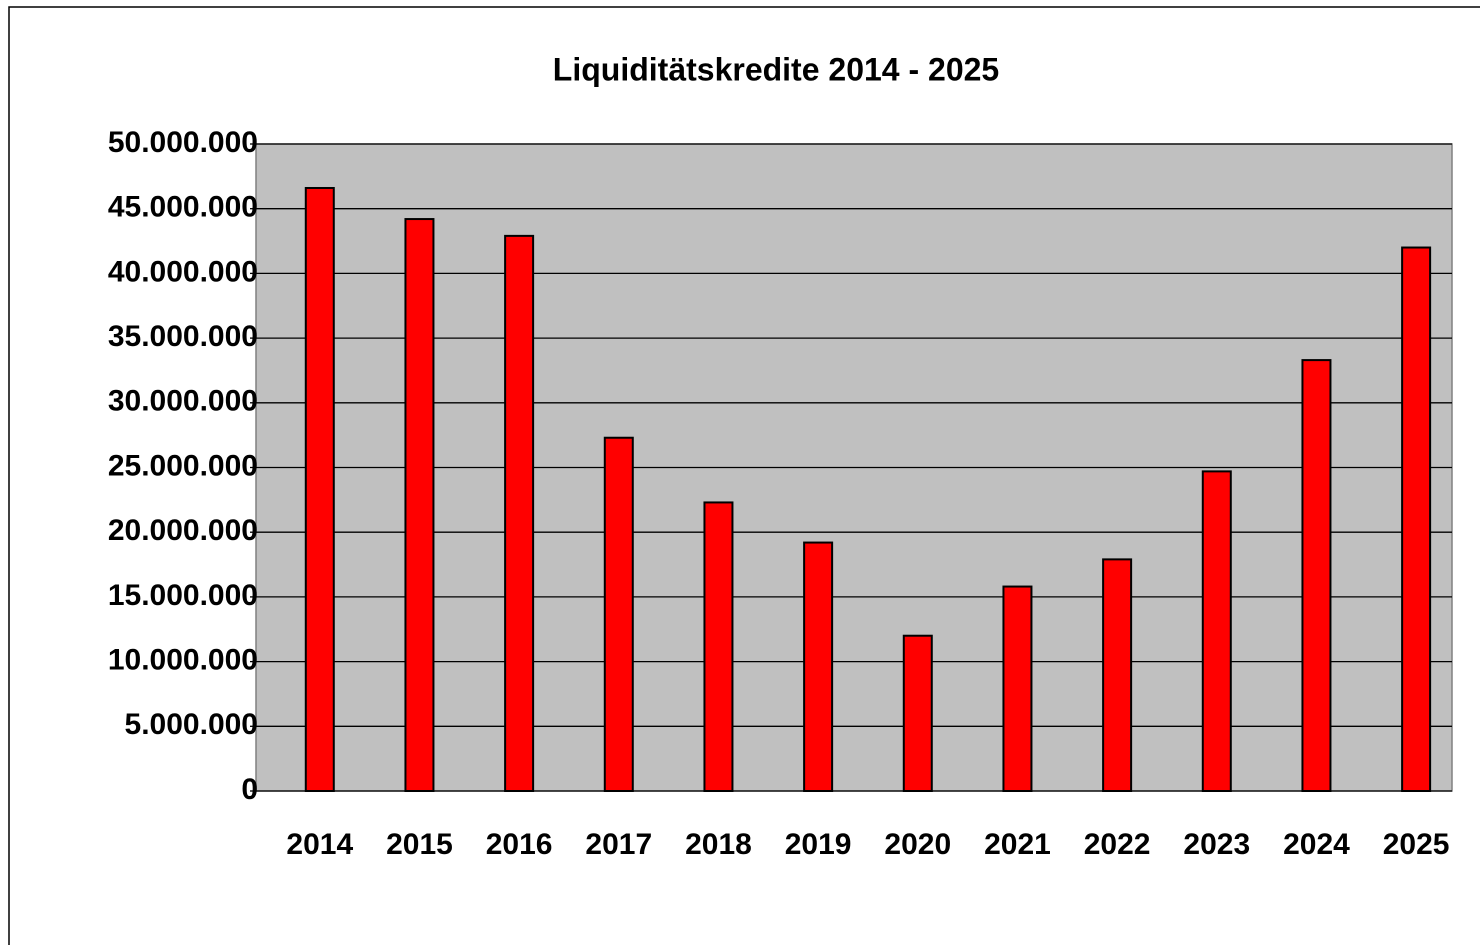 This screenshot has height=945, width=1480. Describe the element at coordinates (917, 844) in the screenshot. I see `x-tick-label: 2020` at that location.